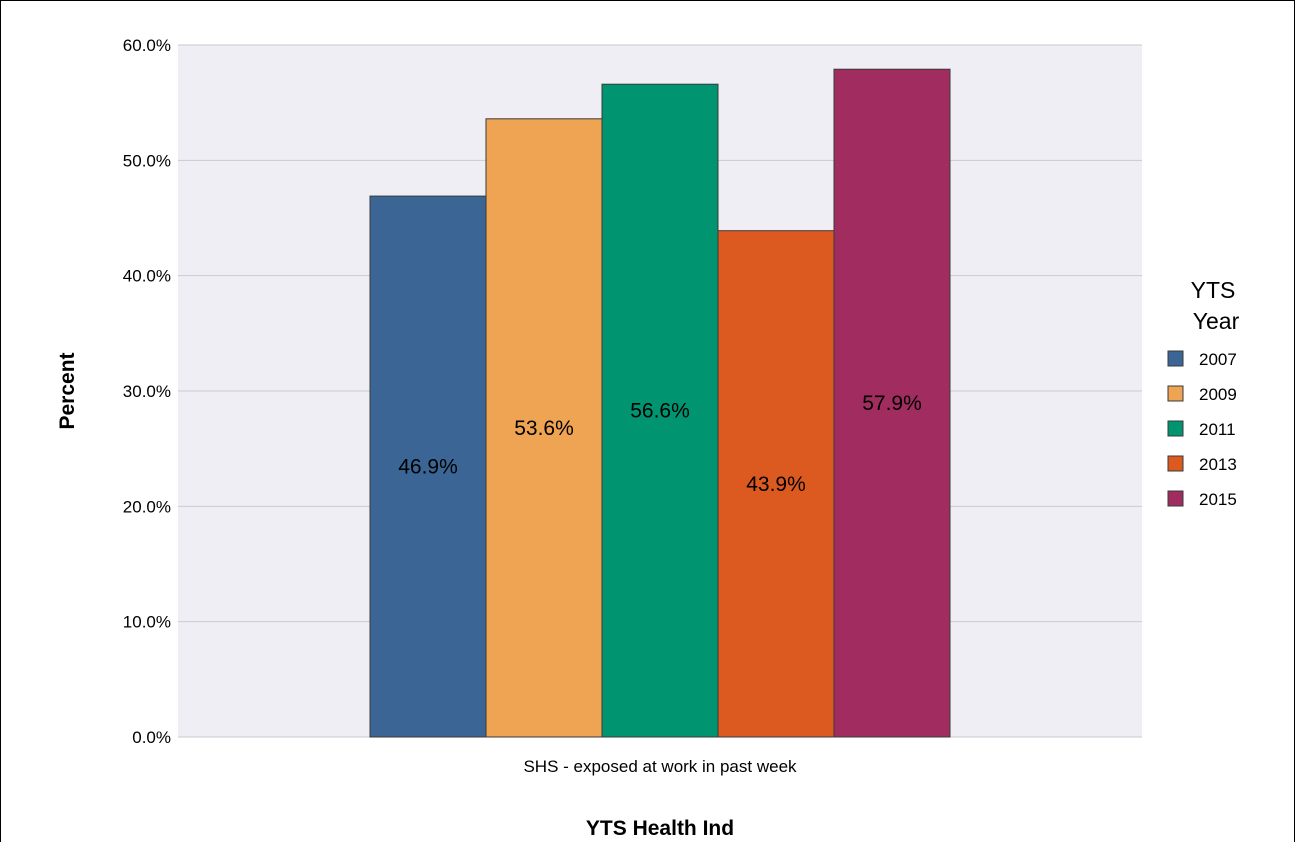 This screenshot has height=843, width=1297. Describe the element at coordinates (147, 160) in the screenshot. I see `y-tick-label: 50.0%` at that location.